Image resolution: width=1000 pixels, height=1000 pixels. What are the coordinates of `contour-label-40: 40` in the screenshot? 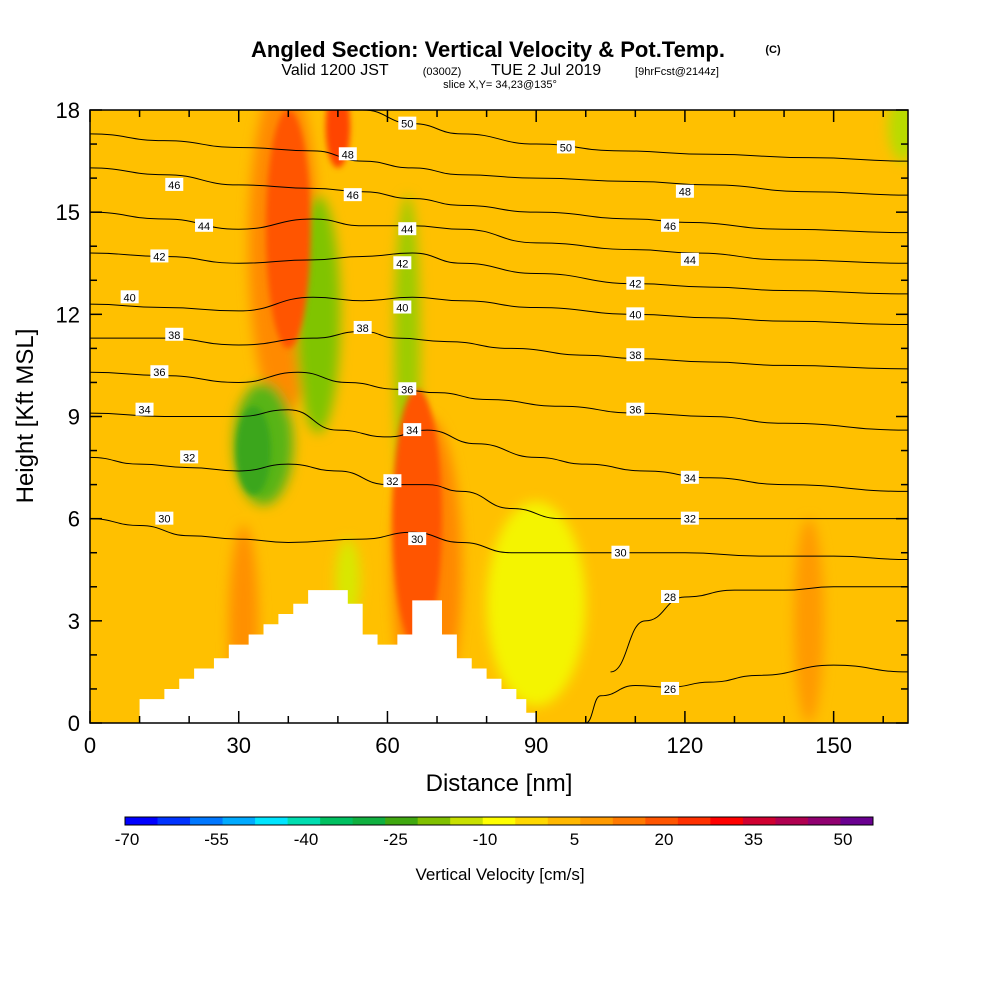 It's located at (130, 298).